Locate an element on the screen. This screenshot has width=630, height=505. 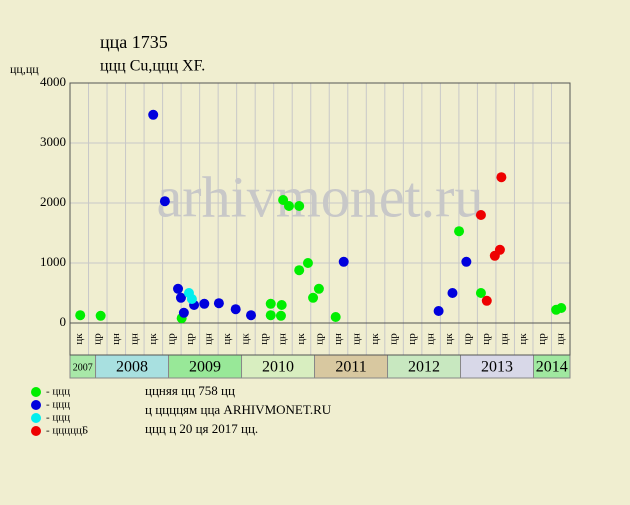
year-label: 2010 is located at coordinates (278, 367).